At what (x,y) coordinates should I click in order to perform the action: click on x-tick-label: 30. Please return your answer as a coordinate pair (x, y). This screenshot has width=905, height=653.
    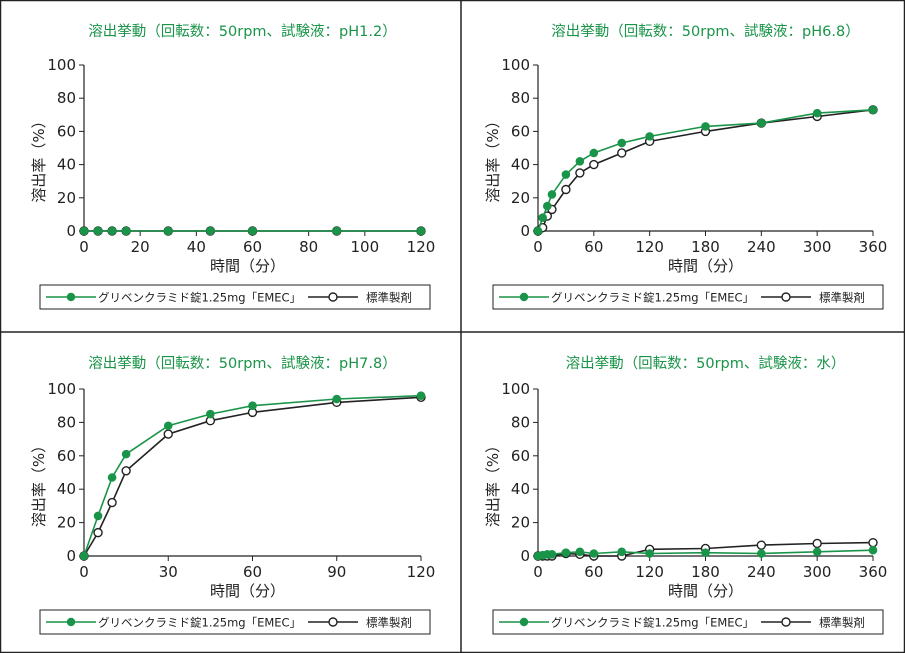
    Looking at the image, I should click on (168, 572).